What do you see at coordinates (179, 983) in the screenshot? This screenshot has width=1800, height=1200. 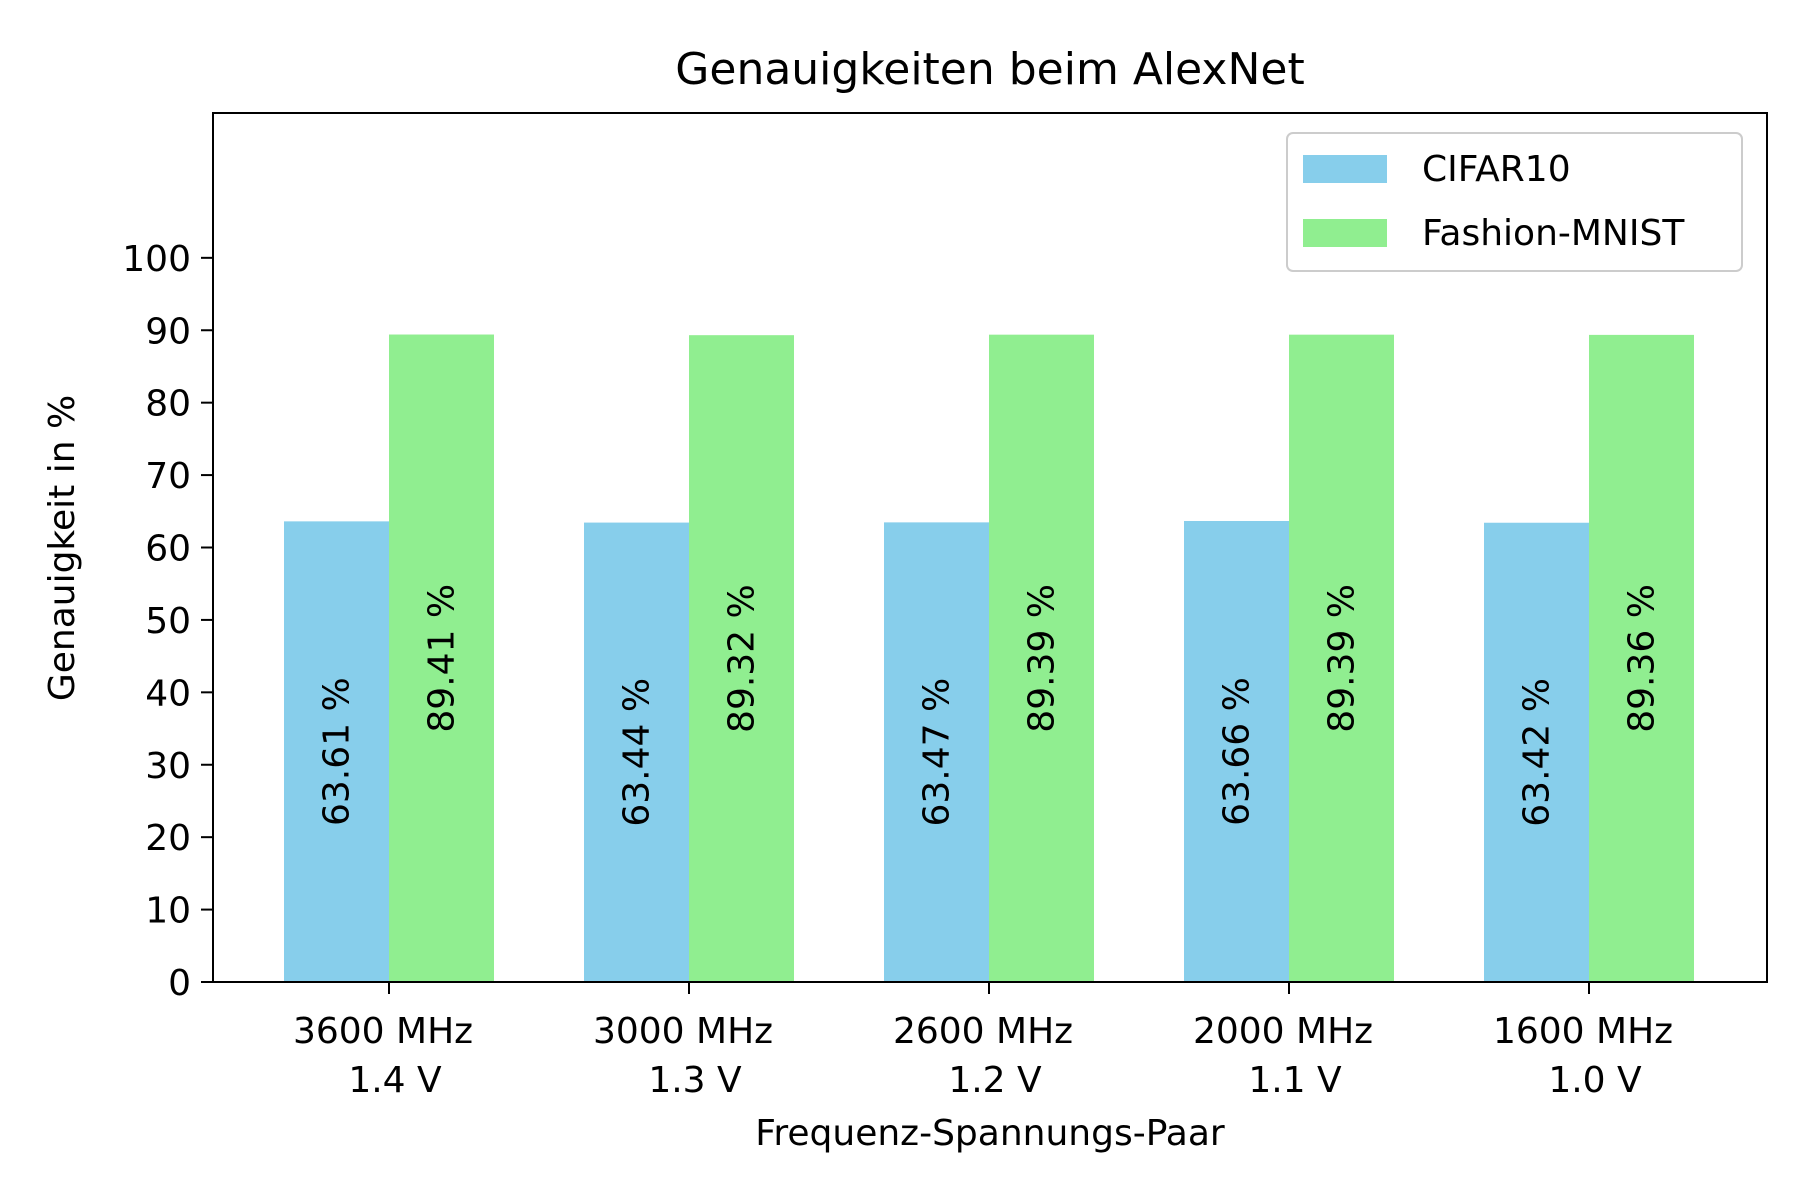 I see `y-tick-label: 0` at bounding box center [179, 983].